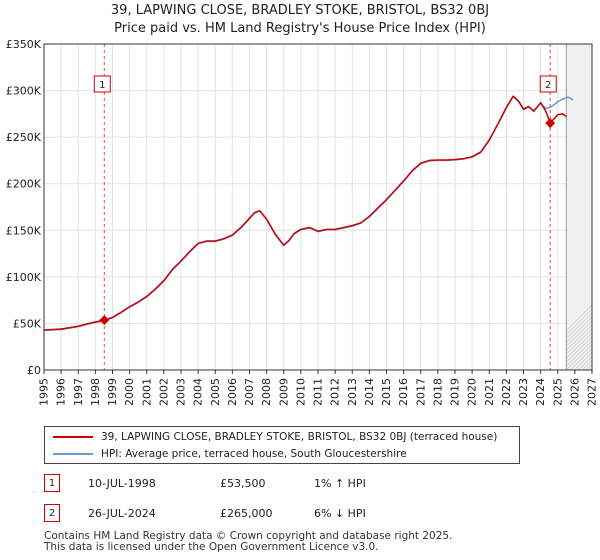 This screenshot has height=560, width=600. I want to click on x-tick-label: 2024, so click(540, 392).